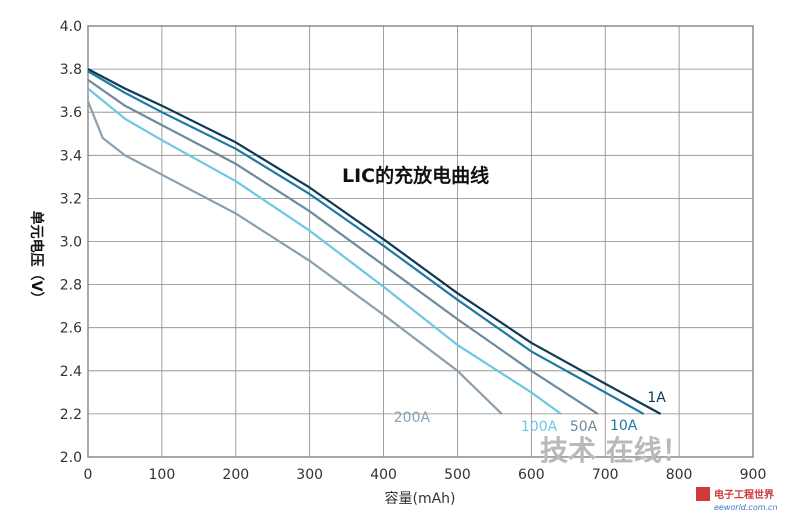  I want to click on y-ticks: 2.0 2.2 2.4 2.6 2.8 3.0 3.2 3.4 3.6 3.8 4.0, so click(71, 242).